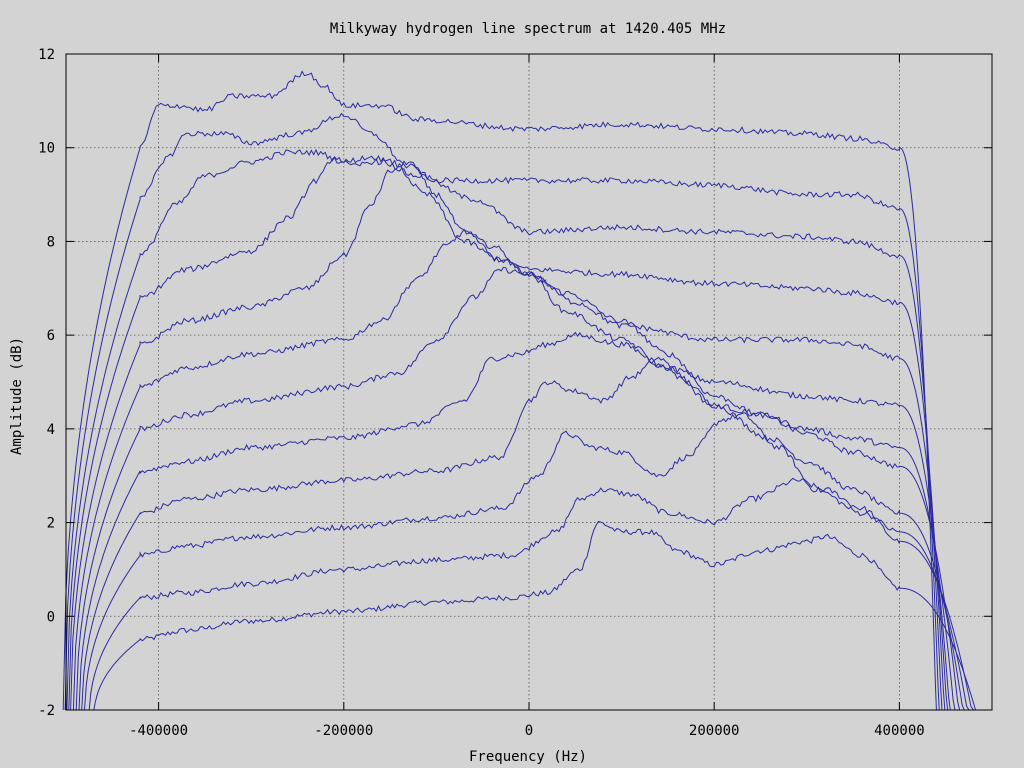 The width and height of the screenshot is (1024, 768). Describe the element at coordinates (46, 149) in the screenshot. I see `y-tick-label-6: 10` at that location.